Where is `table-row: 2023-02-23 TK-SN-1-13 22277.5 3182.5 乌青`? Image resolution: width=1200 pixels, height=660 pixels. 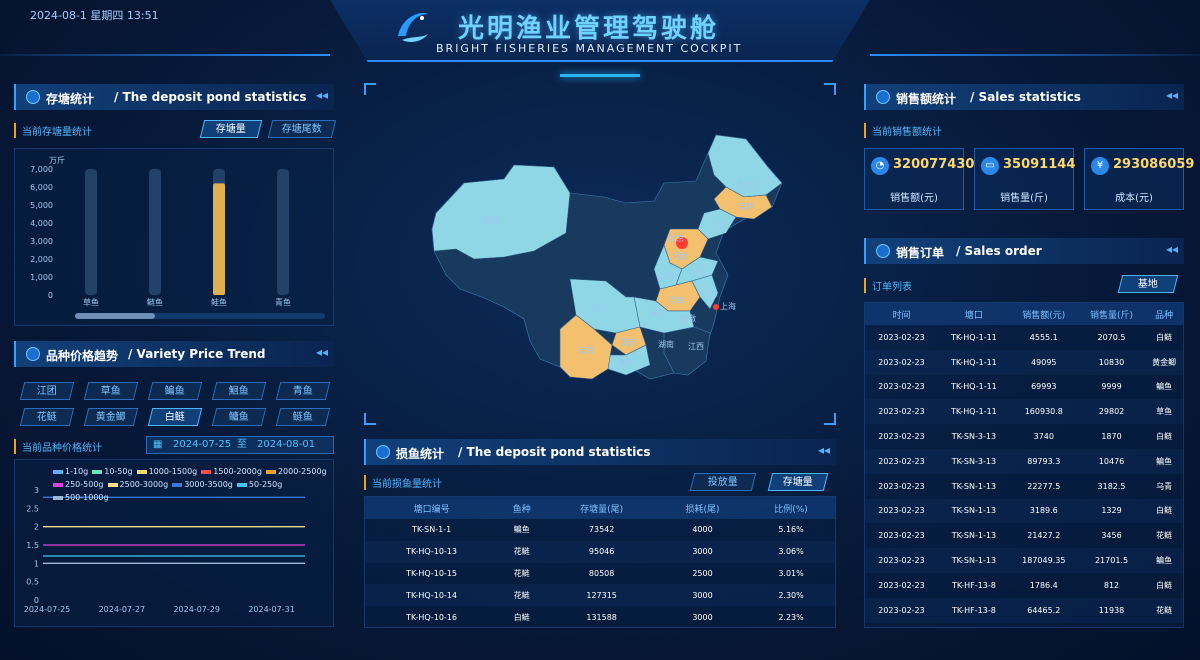
table-row: 2023-02-23 TK-SN-1-13 22277.5 3182.5 乌青 is located at coordinates (1024, 486).